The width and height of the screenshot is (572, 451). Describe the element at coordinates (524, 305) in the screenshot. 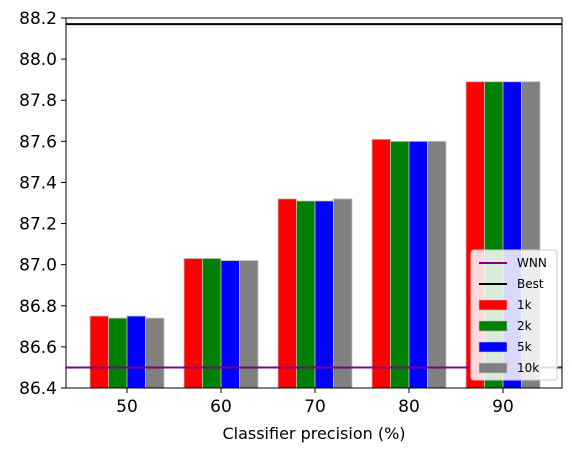

I see `legend-label-1k: 1k` at that location.